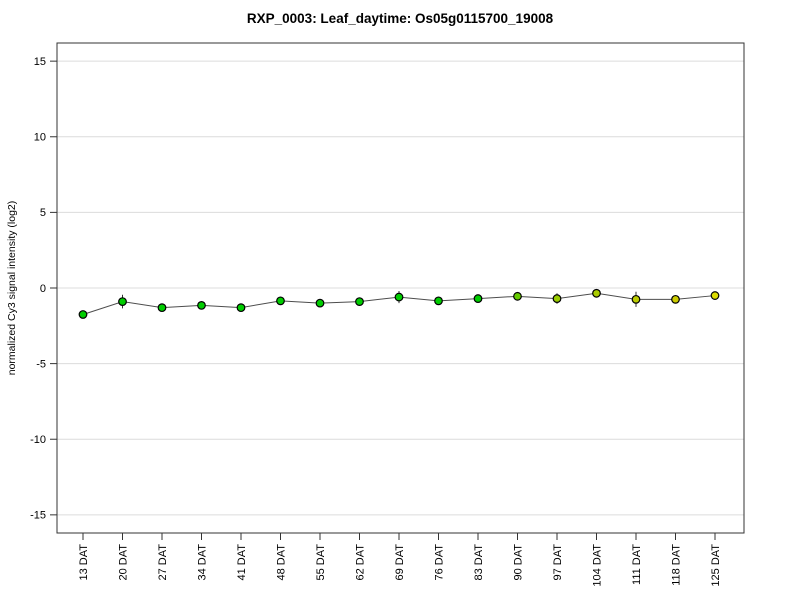  What do you see at coordinates (479, 562) in the screenshot?
I see `x-tick-label: 83 DAT` at bounding box center [479, 562].